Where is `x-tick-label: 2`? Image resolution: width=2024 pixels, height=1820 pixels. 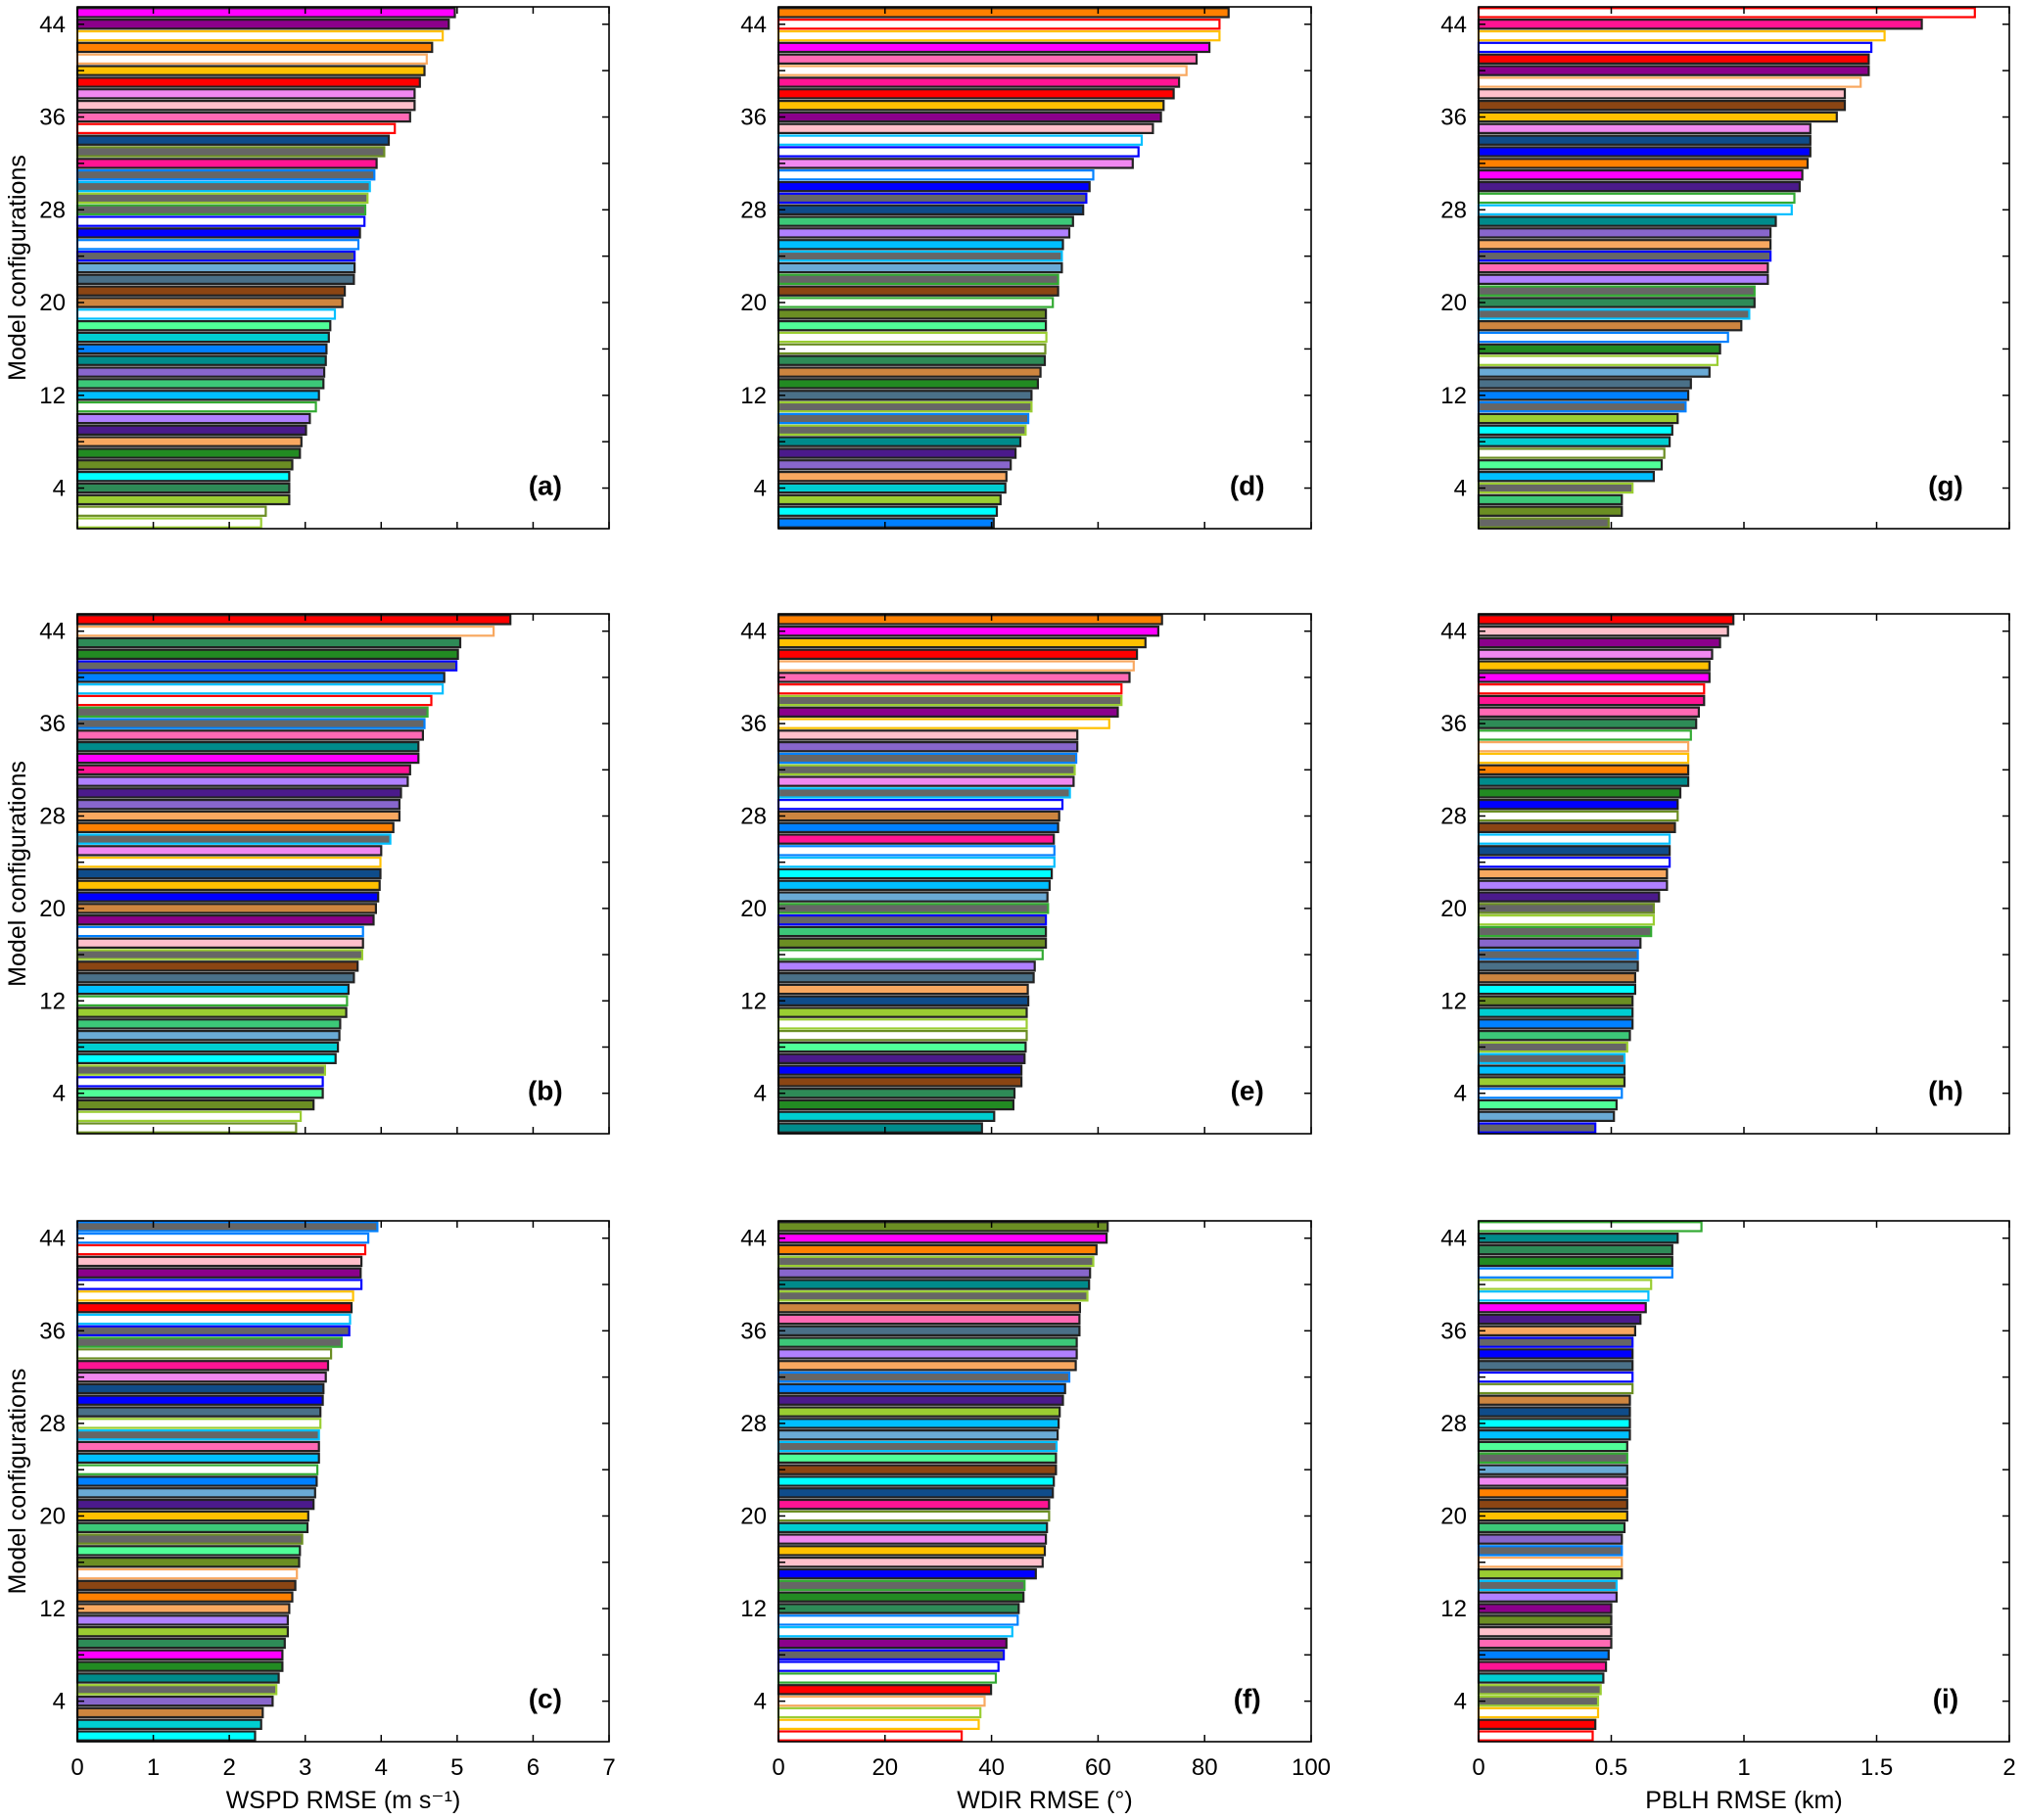 x-tick-label: 2 is located at coordinates (2009, 1767).